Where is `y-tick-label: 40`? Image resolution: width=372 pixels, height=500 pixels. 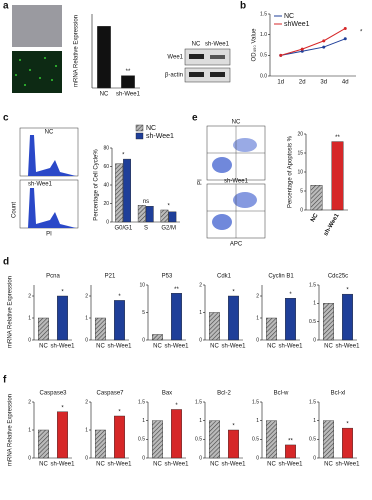 y-tick-label: 40 is located at coordinates (106, 185).